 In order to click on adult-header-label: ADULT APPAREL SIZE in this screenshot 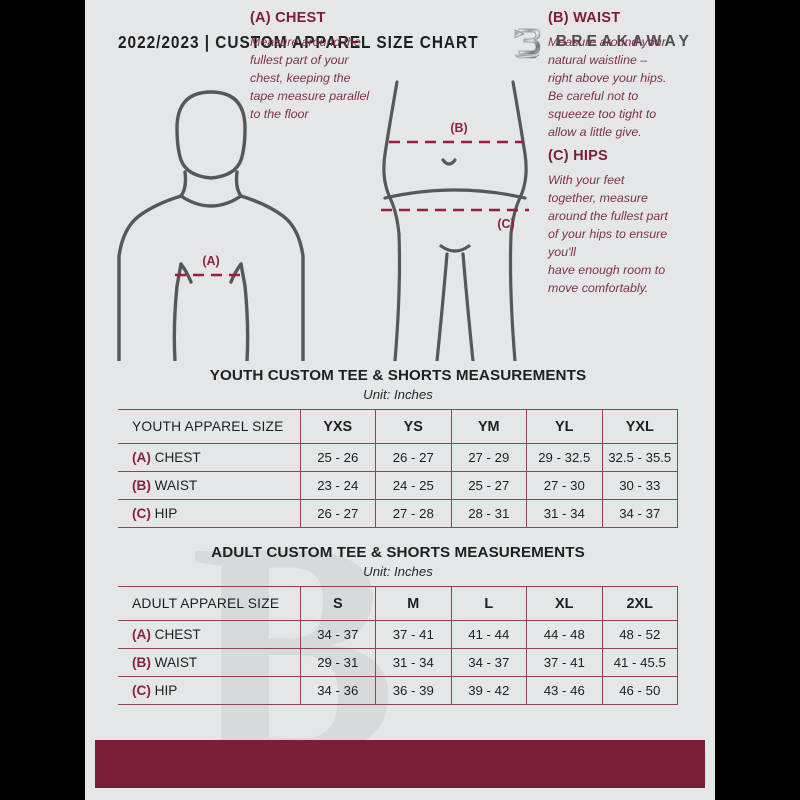, I will do `click(209, 603)`.